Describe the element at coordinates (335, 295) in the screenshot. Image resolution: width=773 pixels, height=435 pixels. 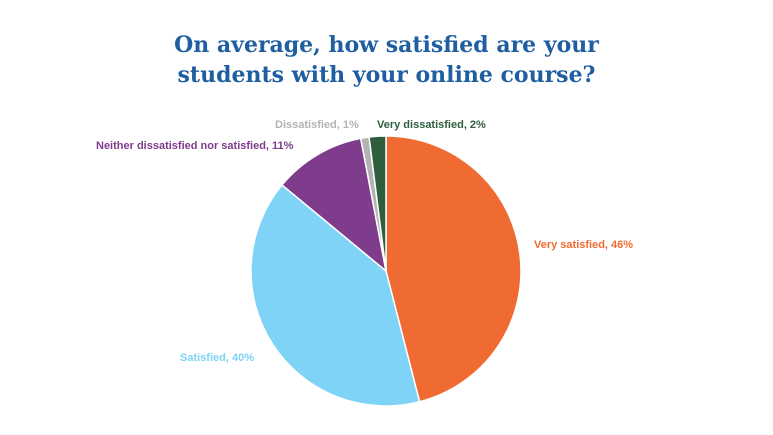
I see `pie-slice-satisfied` at that location.